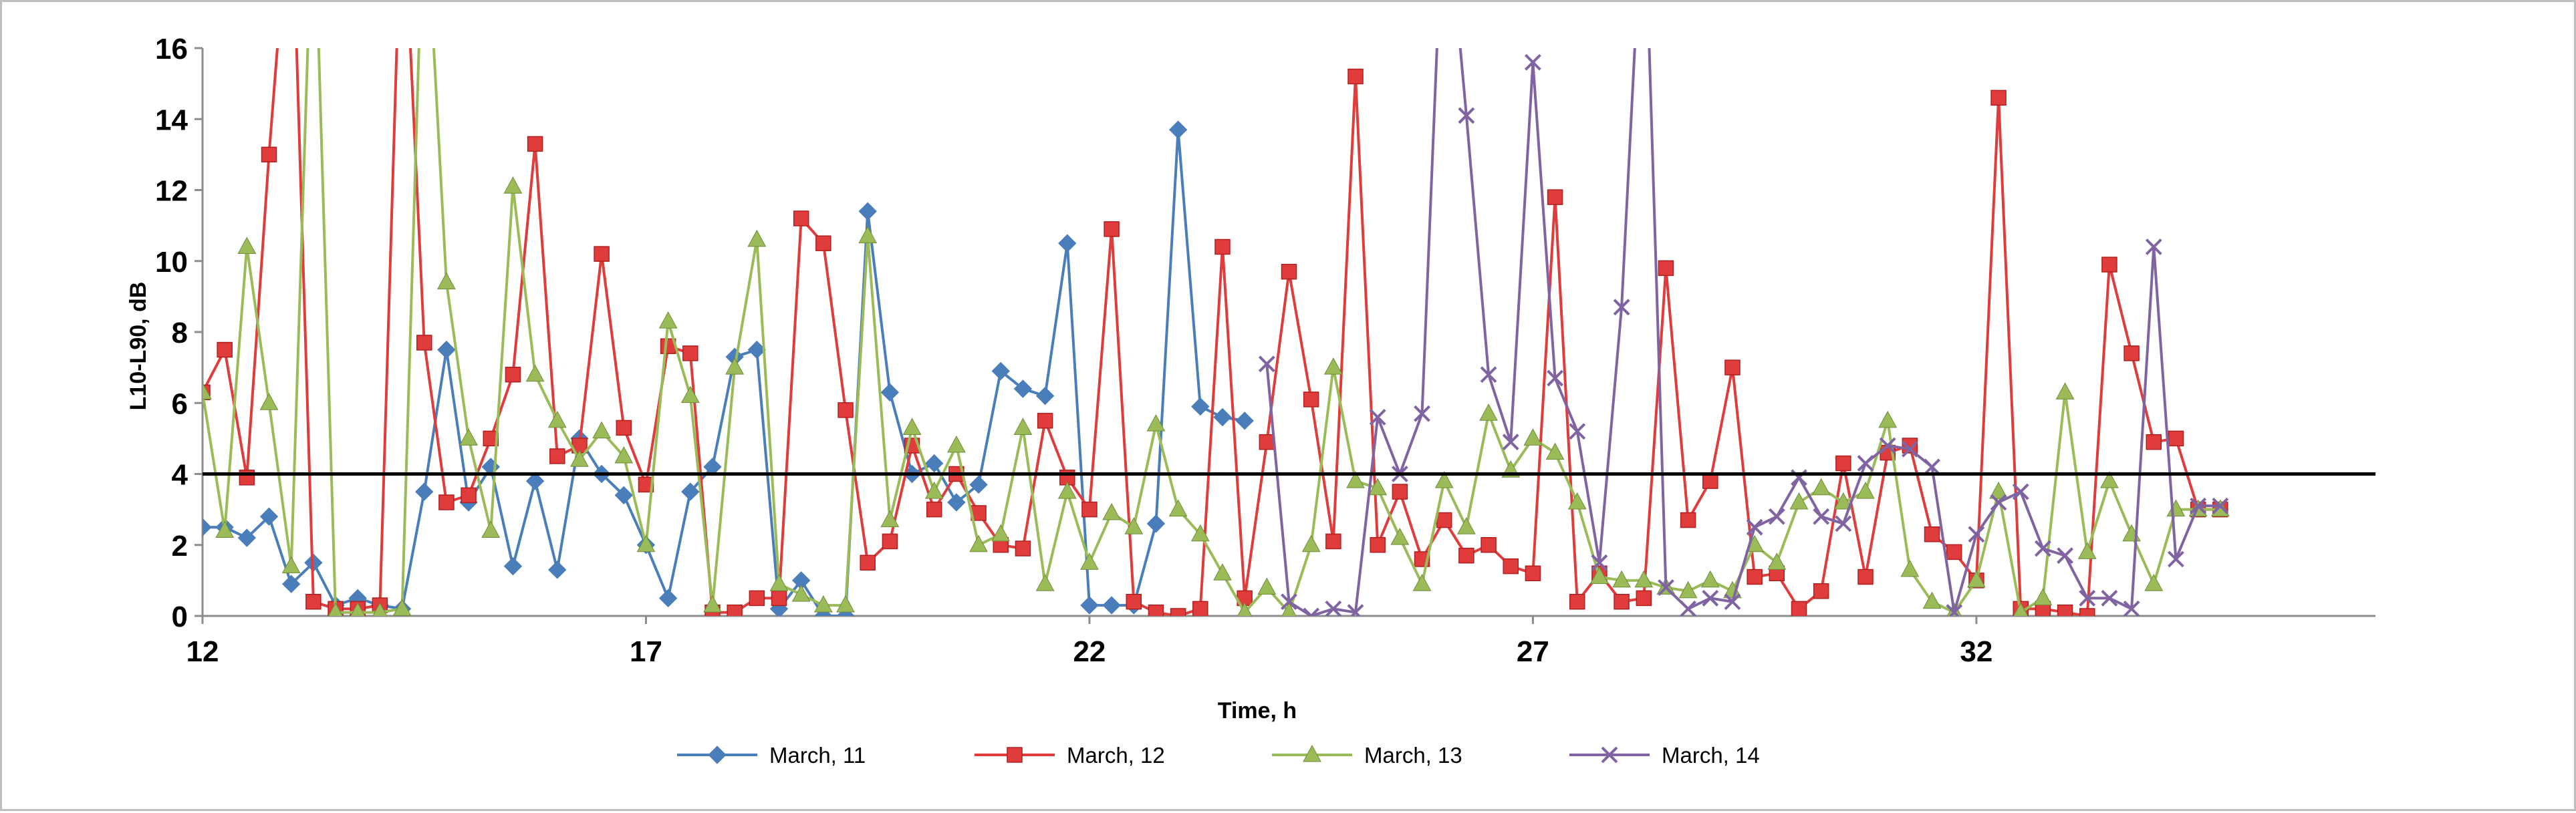 The height and width of the screenshot is (813, 2576). What do you see at coordinates (172, 262) in the screenshot?
I see `y-tick-label: 10` at bounding box center [172, 262].